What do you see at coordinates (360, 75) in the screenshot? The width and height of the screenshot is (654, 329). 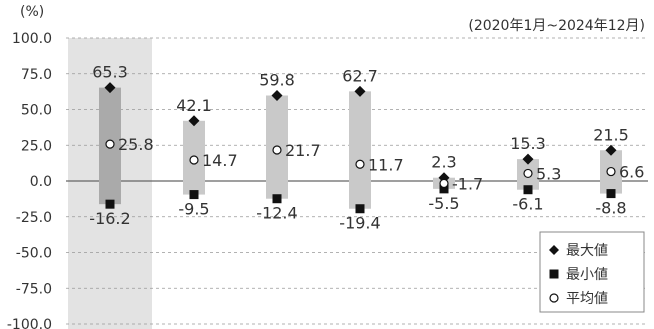 I see `max-label: 62.7` at bounding box center [360, 75].